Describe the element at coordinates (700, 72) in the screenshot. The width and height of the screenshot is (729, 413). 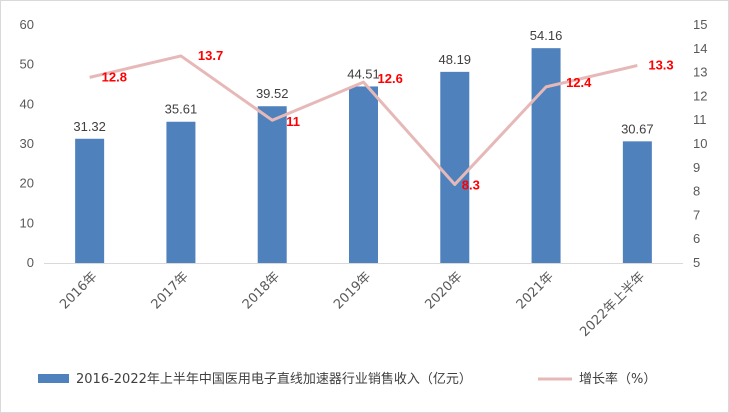
I see `y-right-tick-label: 13` at that location.